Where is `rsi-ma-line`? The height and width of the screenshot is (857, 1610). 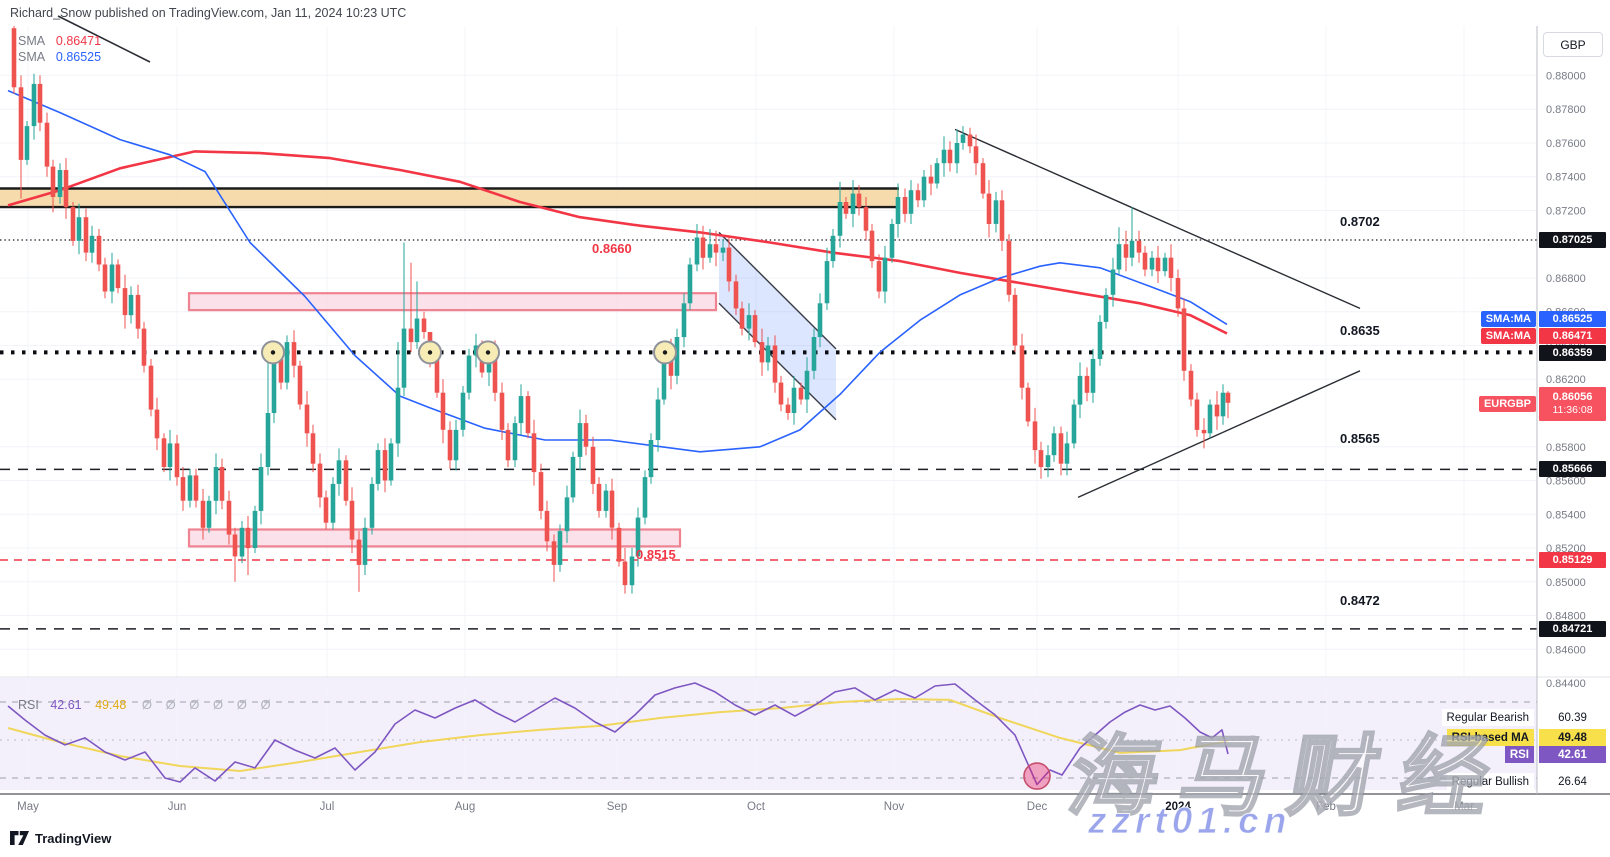 rsi-ma-line is located at coordinates (618, 735).